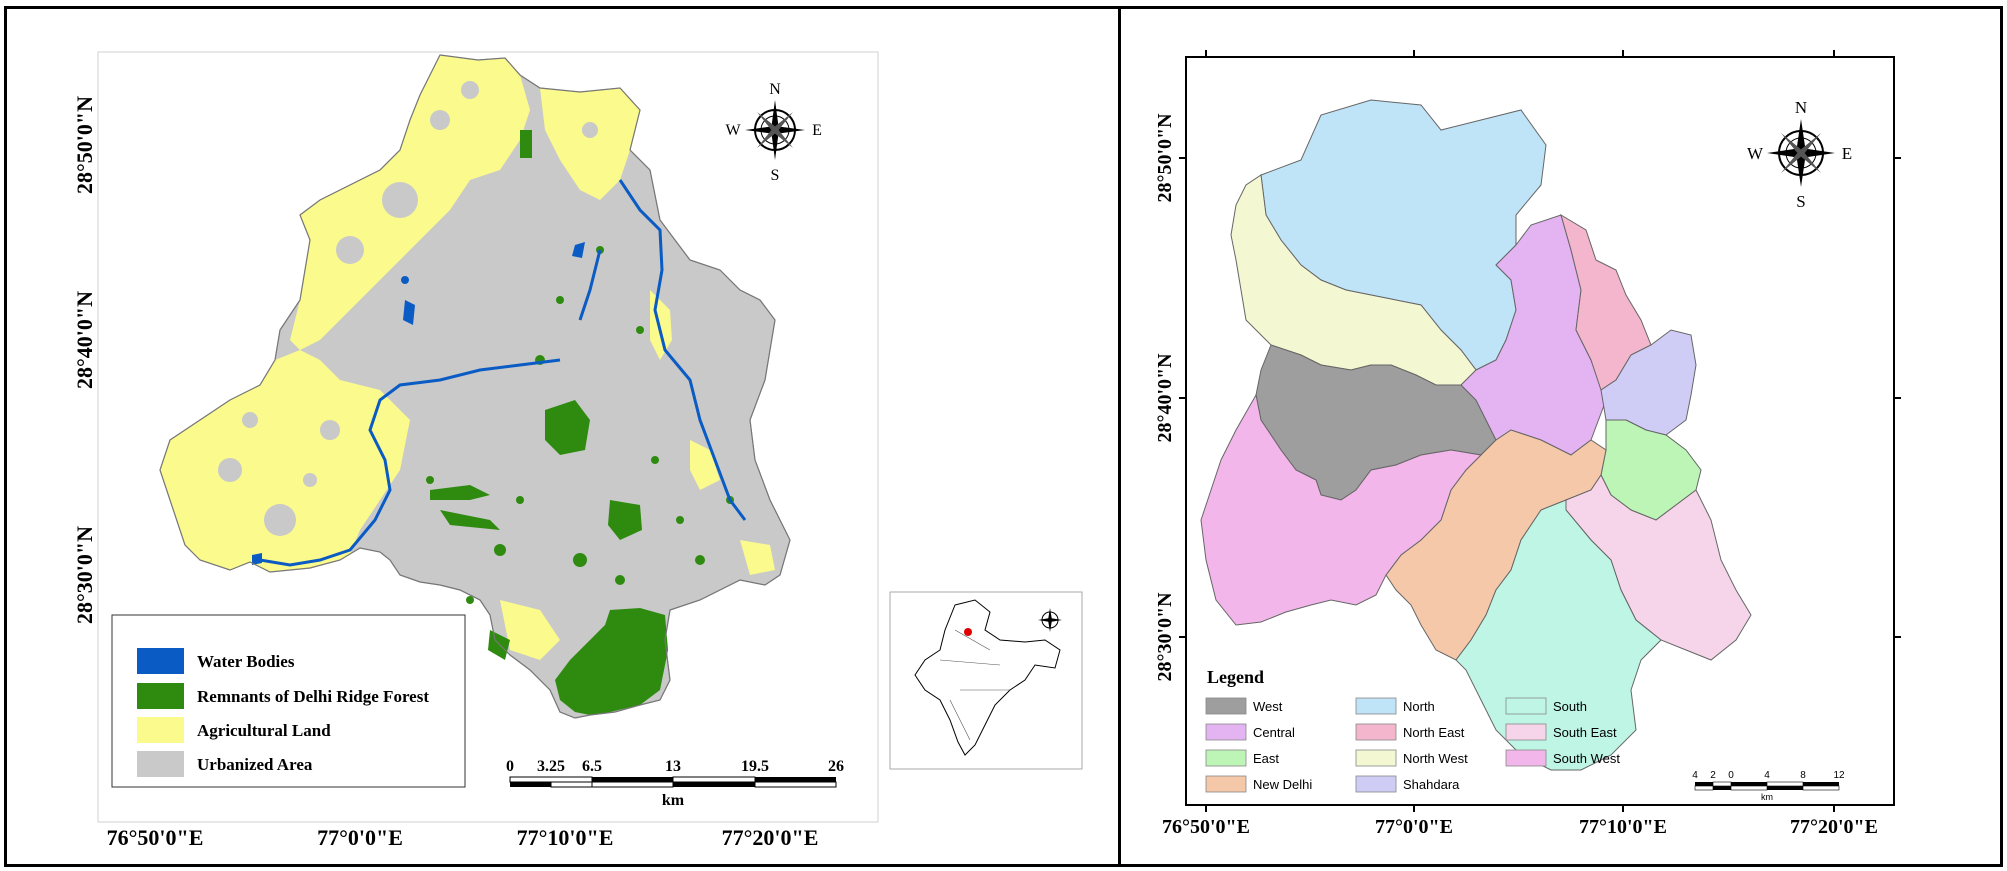 This screenshot has width=2007, height=871. I want to click on scale-tick: 12, so click(1839, 775).